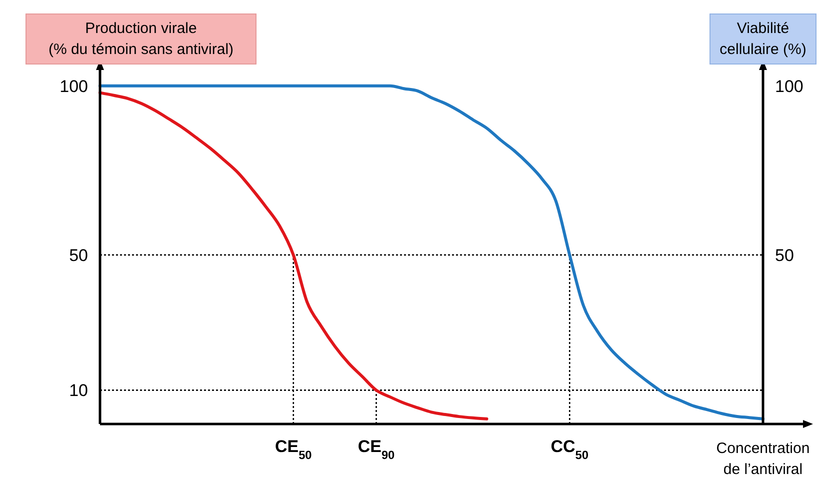  Describe the element at coordinates (763, 459) in the screenshot. I see `x-axis-title: Concentration de l’antiviral` at that location.